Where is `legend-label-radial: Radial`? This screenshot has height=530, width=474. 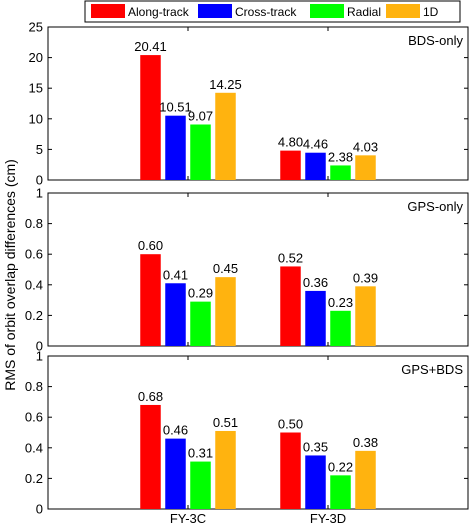 legend-label-radial: Radial is located at coordinates (364, 12).